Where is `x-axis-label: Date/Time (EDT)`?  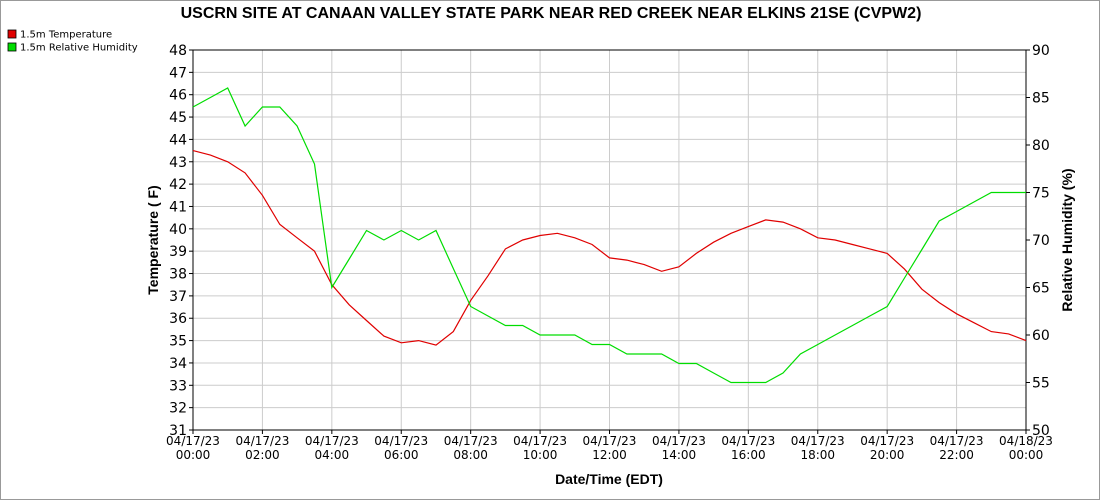 x-axis-label: Date/Time (EDT) is located at coordinates (609, 479).